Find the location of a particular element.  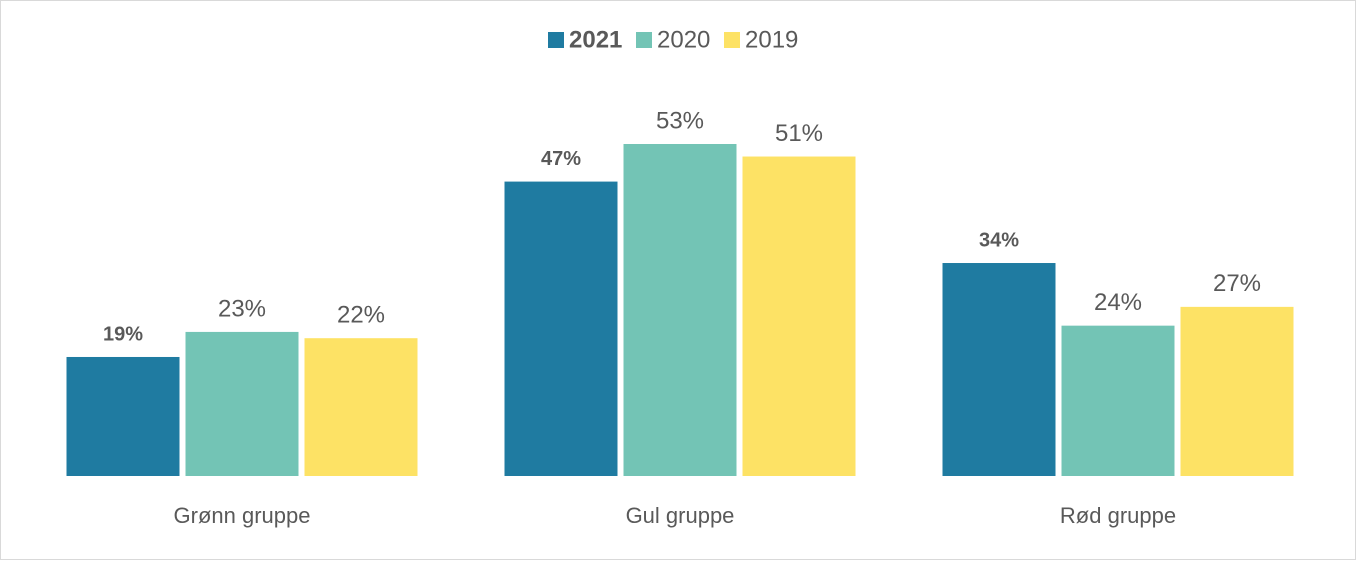

data-label: 24% is located at coordinates (1118, 302).